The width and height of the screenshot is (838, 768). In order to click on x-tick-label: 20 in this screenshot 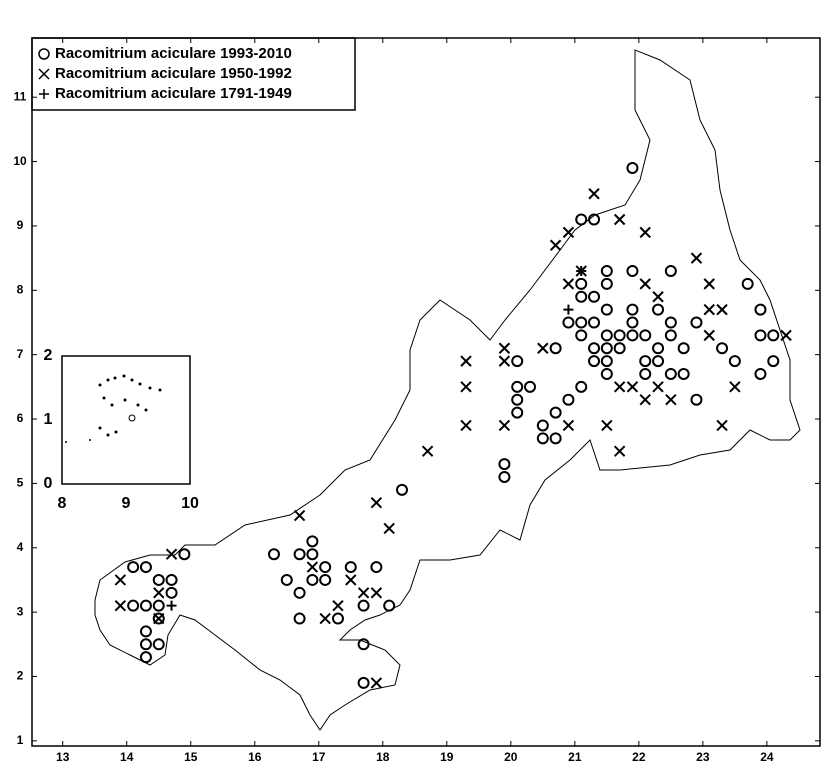, I will do `click(511, 757)`.